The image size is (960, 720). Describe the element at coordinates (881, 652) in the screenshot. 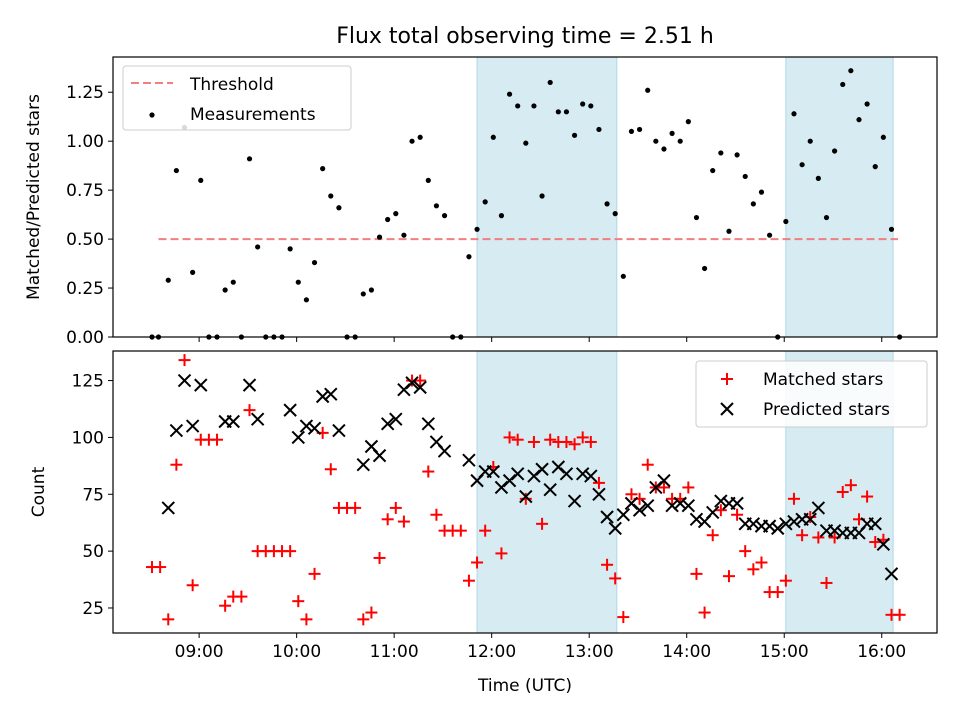

I see `bottom-x-tick-label: 16:00` at that location.